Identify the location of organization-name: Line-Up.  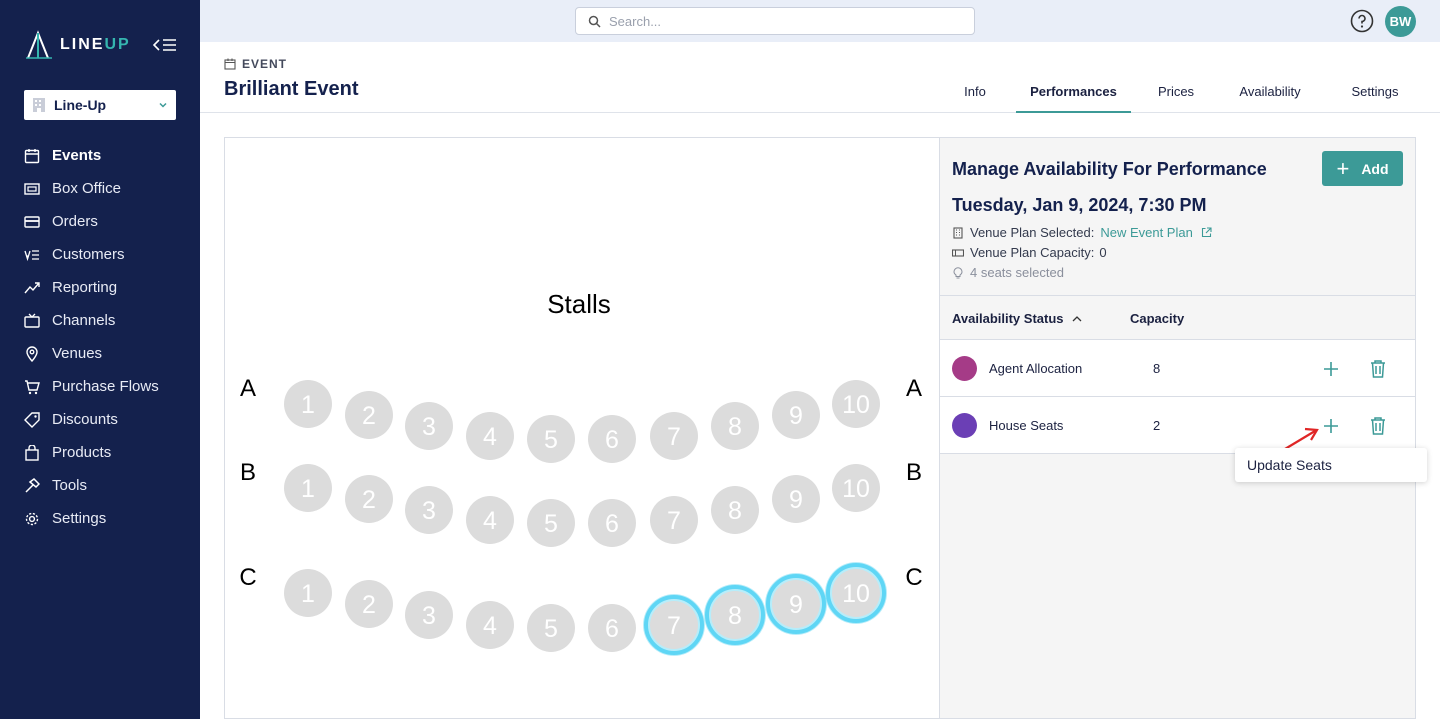
(80, 105).